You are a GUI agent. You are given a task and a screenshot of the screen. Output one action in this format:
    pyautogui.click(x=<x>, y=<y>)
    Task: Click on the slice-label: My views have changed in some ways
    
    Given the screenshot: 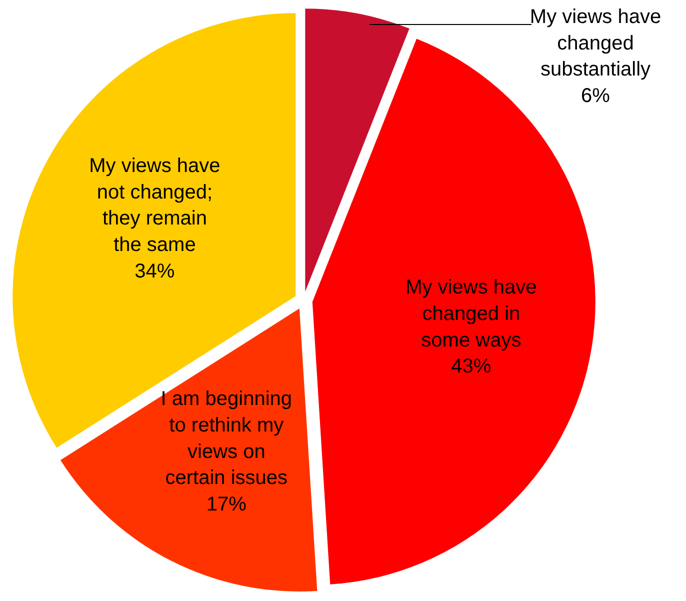 What is the action you would take?
    pyautogui.click(x=471, y=314)
    